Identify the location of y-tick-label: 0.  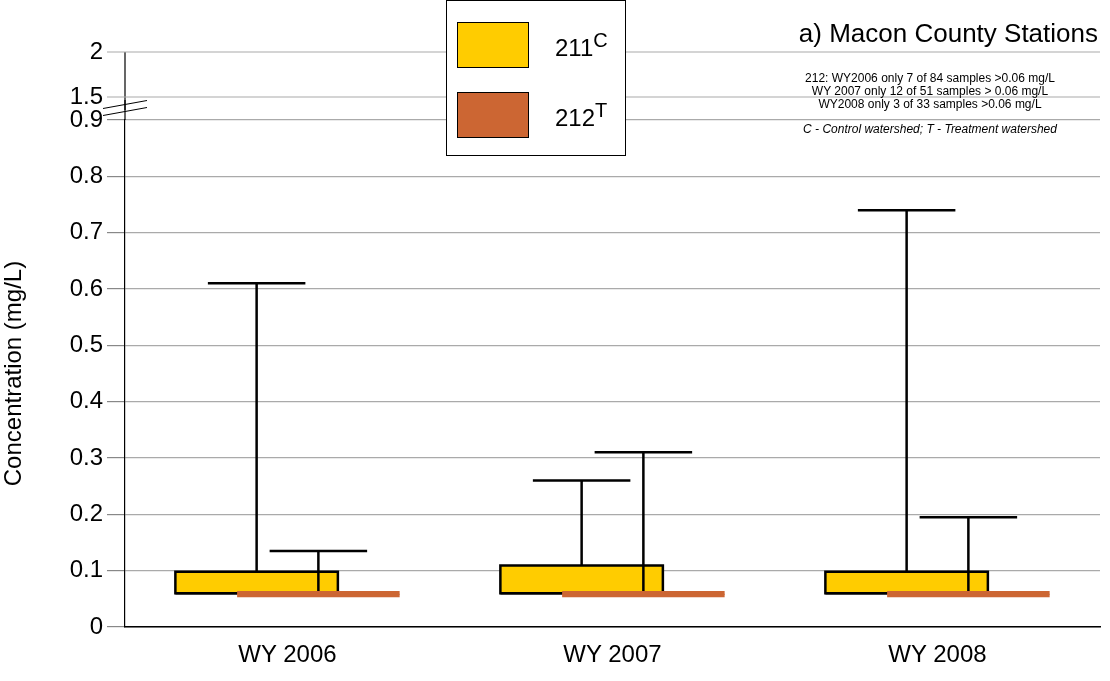
(96, 625).